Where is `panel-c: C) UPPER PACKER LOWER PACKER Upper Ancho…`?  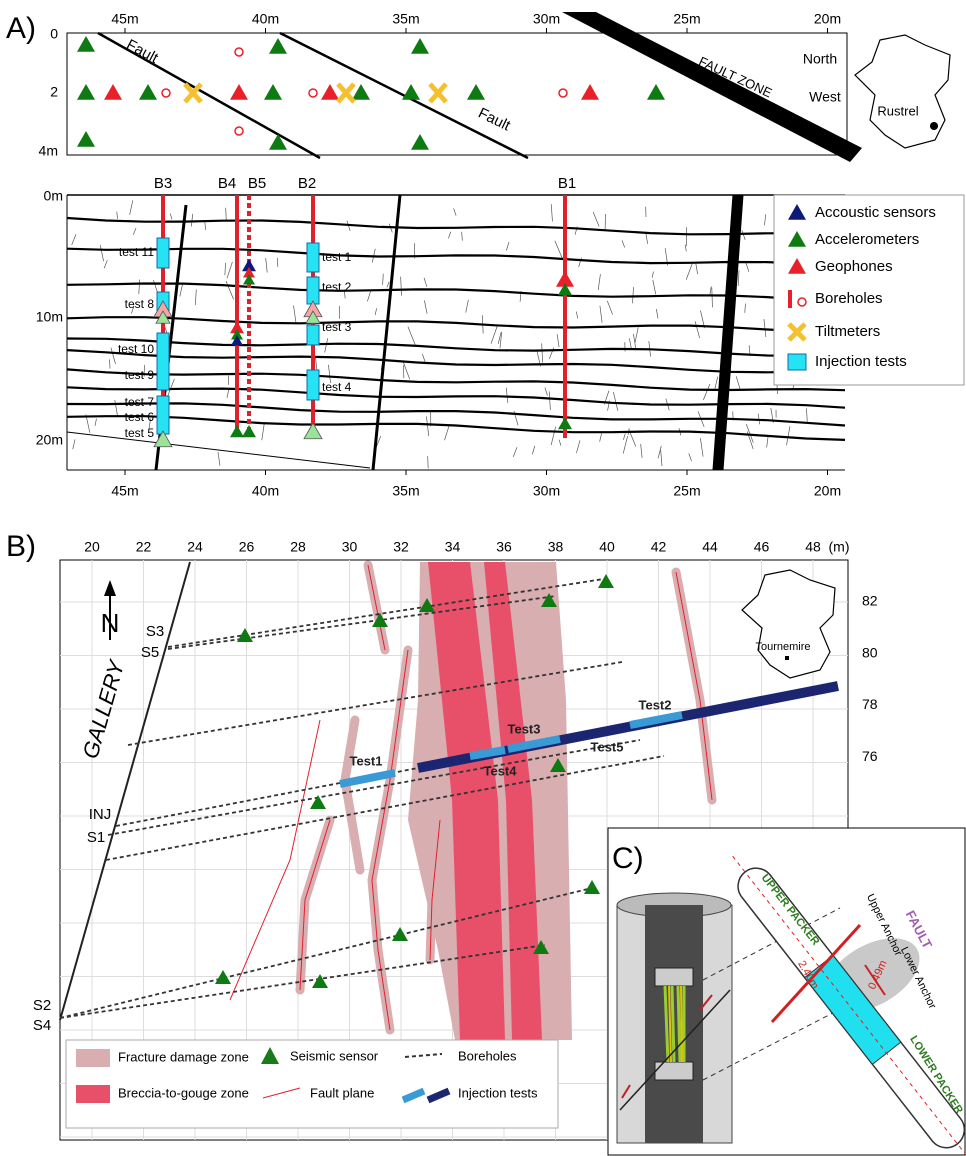
panel-c: C) UPPER PACKER LOWER PACKER Upper Ancho… is located at coordinates (786, 991).